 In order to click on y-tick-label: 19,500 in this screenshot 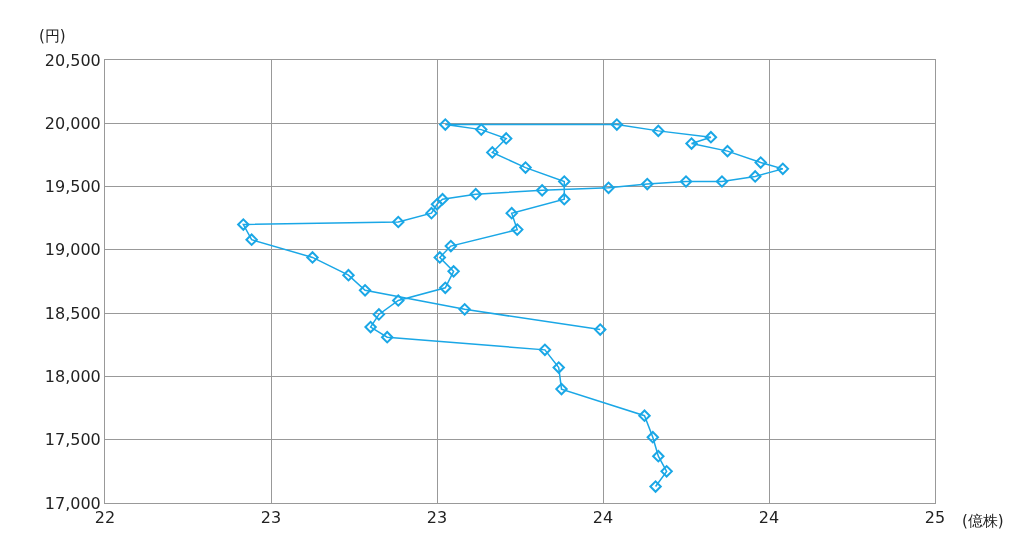, I will do `click(72, 187)`.